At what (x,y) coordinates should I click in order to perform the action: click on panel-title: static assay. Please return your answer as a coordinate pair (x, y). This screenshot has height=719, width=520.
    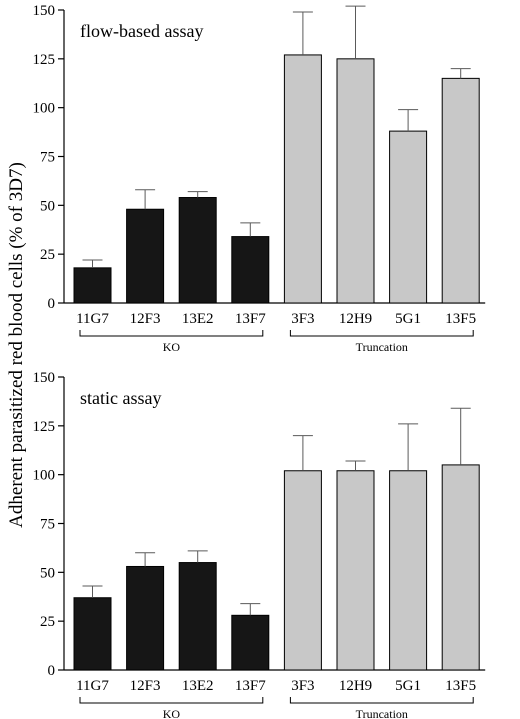
    Looking at the image, I should click on (120, 398).